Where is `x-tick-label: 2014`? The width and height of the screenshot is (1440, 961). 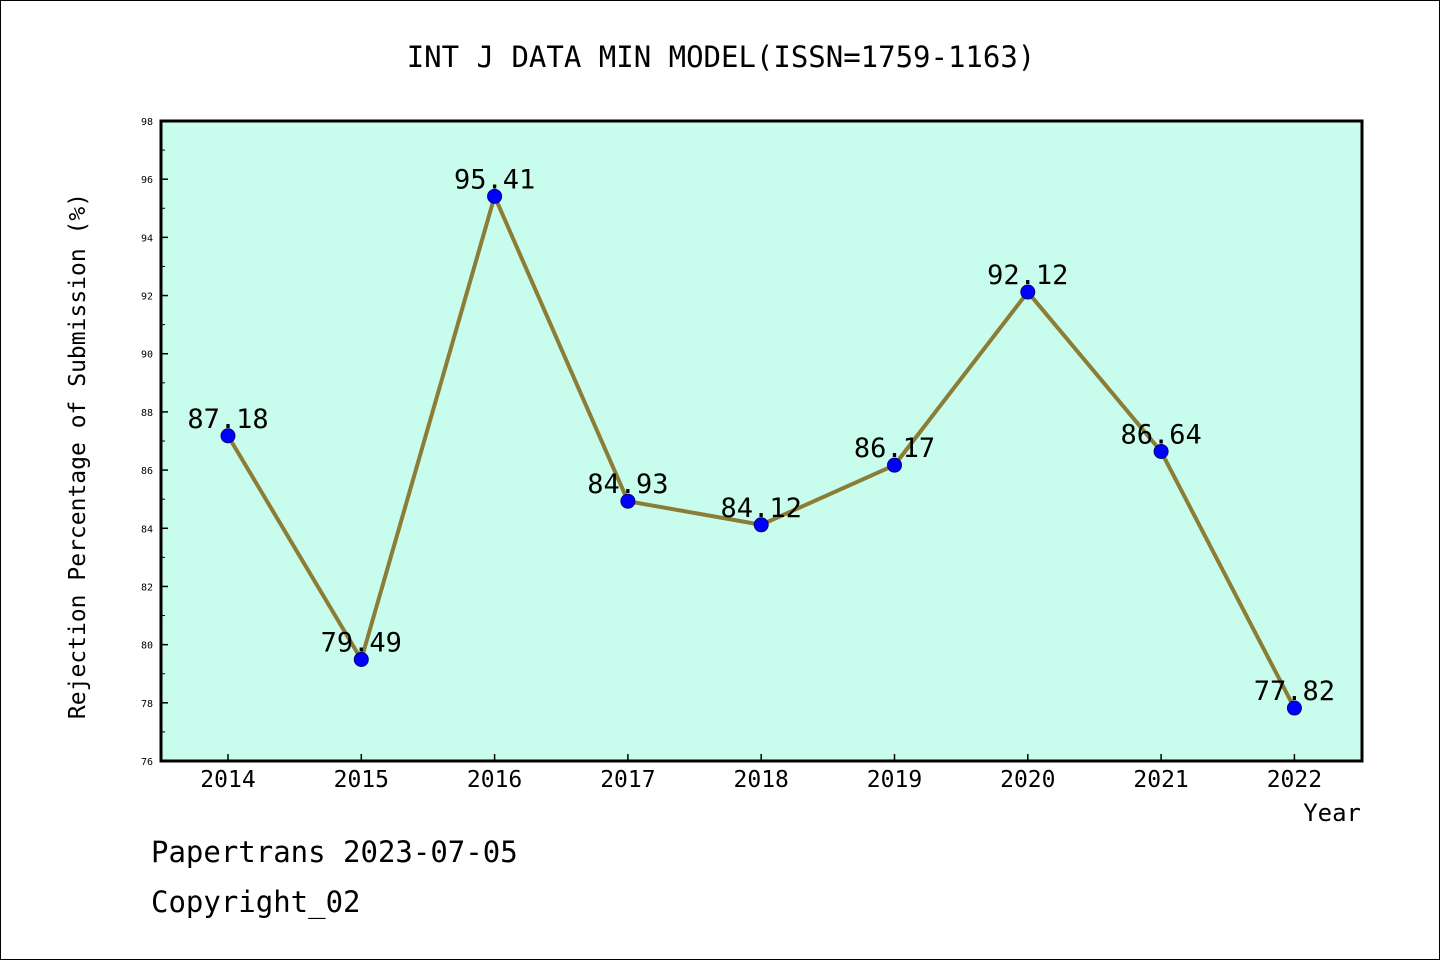 x-tick-label: 2014 is located at coordinates (227, 780).